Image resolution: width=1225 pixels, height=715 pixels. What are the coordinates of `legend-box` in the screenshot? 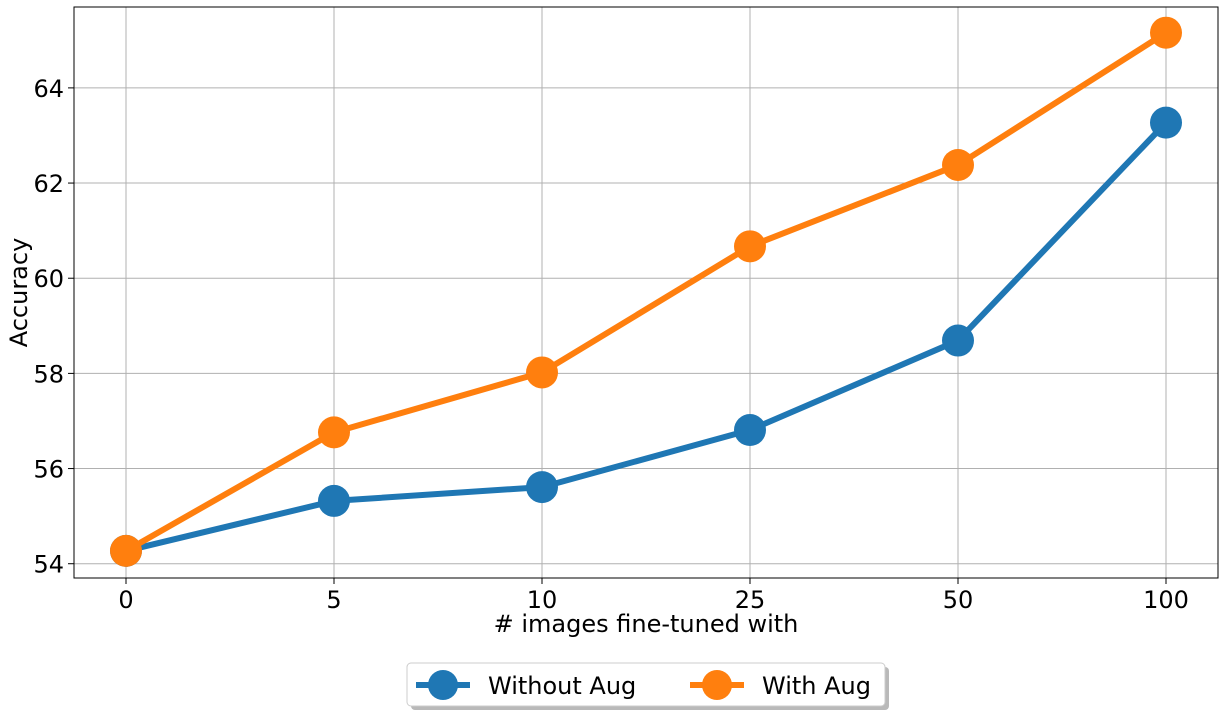 It's located at (646, 684).